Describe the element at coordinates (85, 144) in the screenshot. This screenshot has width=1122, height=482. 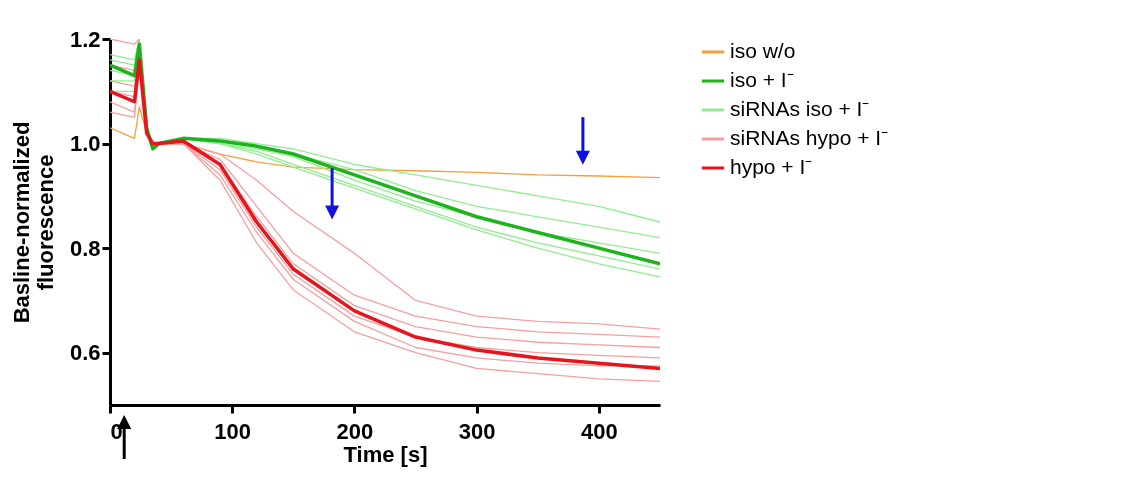
I see `y-tick-label: 1.0` at that location.